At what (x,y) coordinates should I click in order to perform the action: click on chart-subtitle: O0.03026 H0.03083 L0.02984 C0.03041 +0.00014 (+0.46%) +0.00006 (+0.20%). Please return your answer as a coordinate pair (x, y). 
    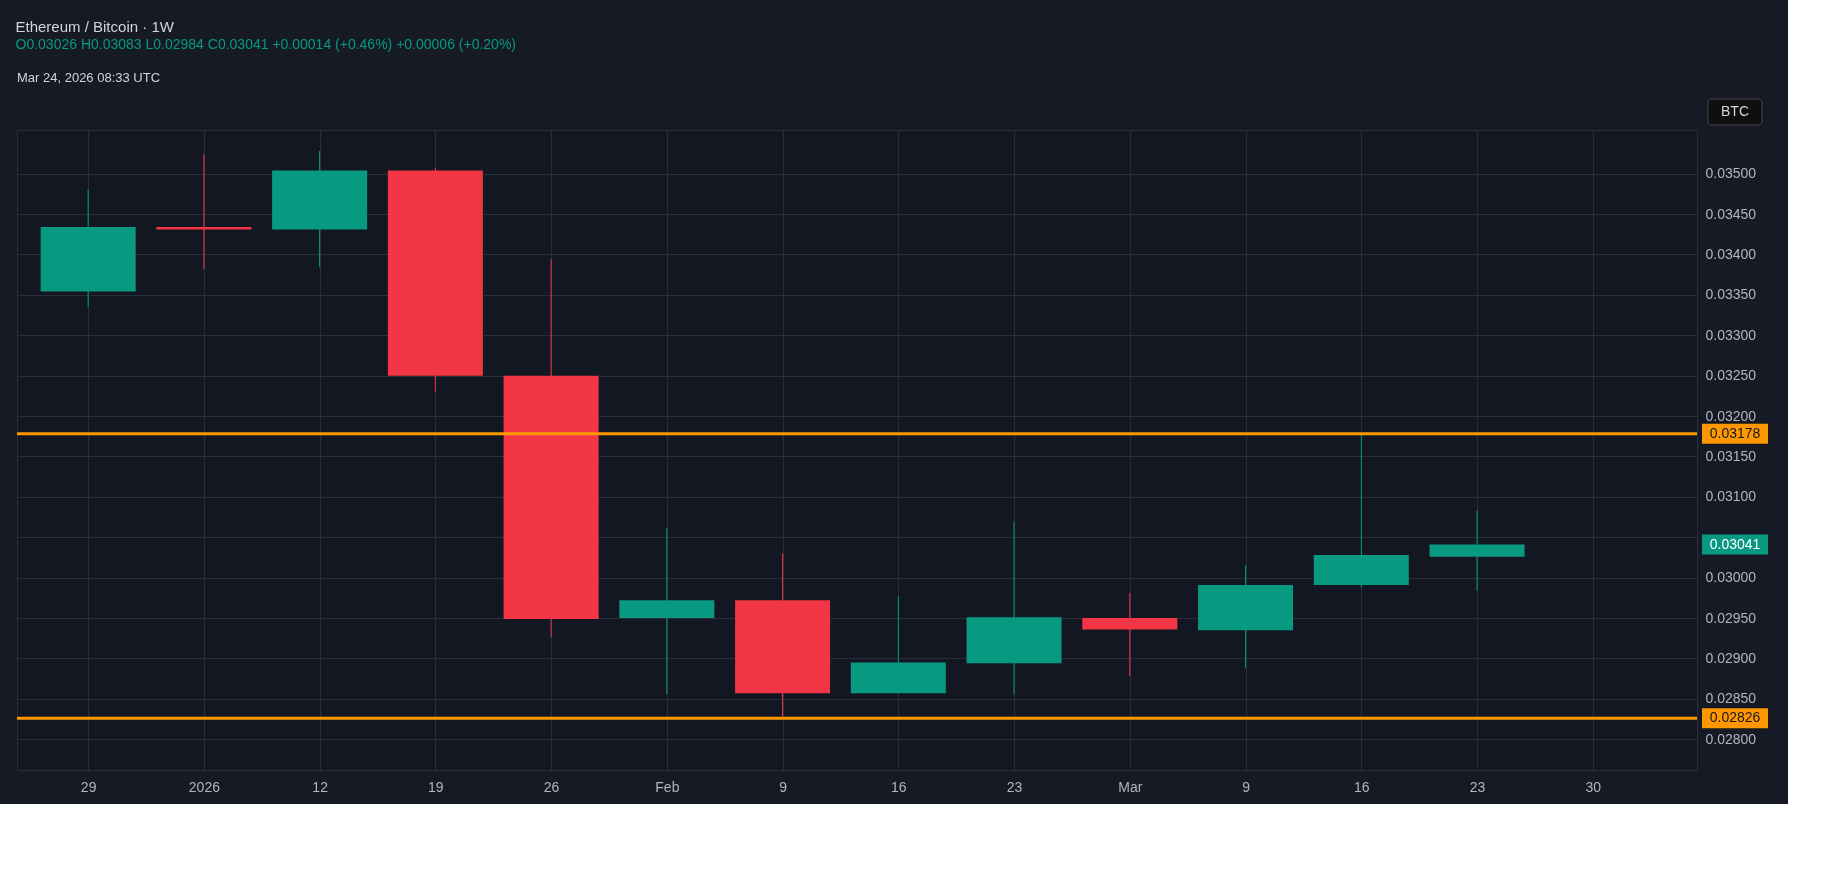
    Looking at the image, I should click on (266, 44).